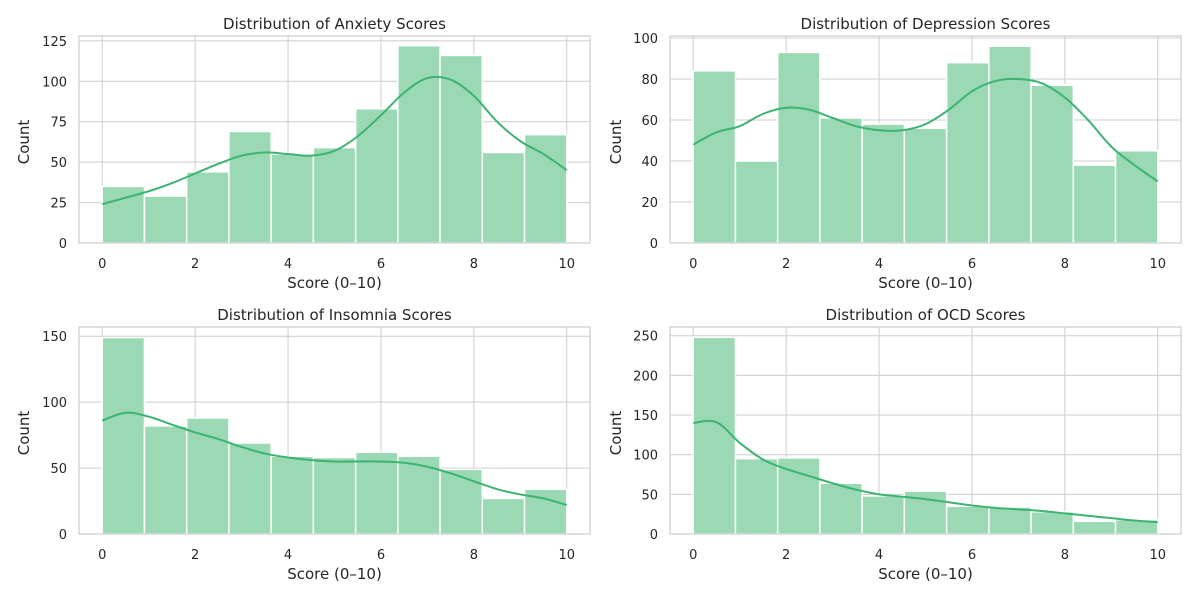  What do you see at coordinates (58, 204) in the screenshot?
I see `y-tick-label: 25` at bounding box center [58, 204].